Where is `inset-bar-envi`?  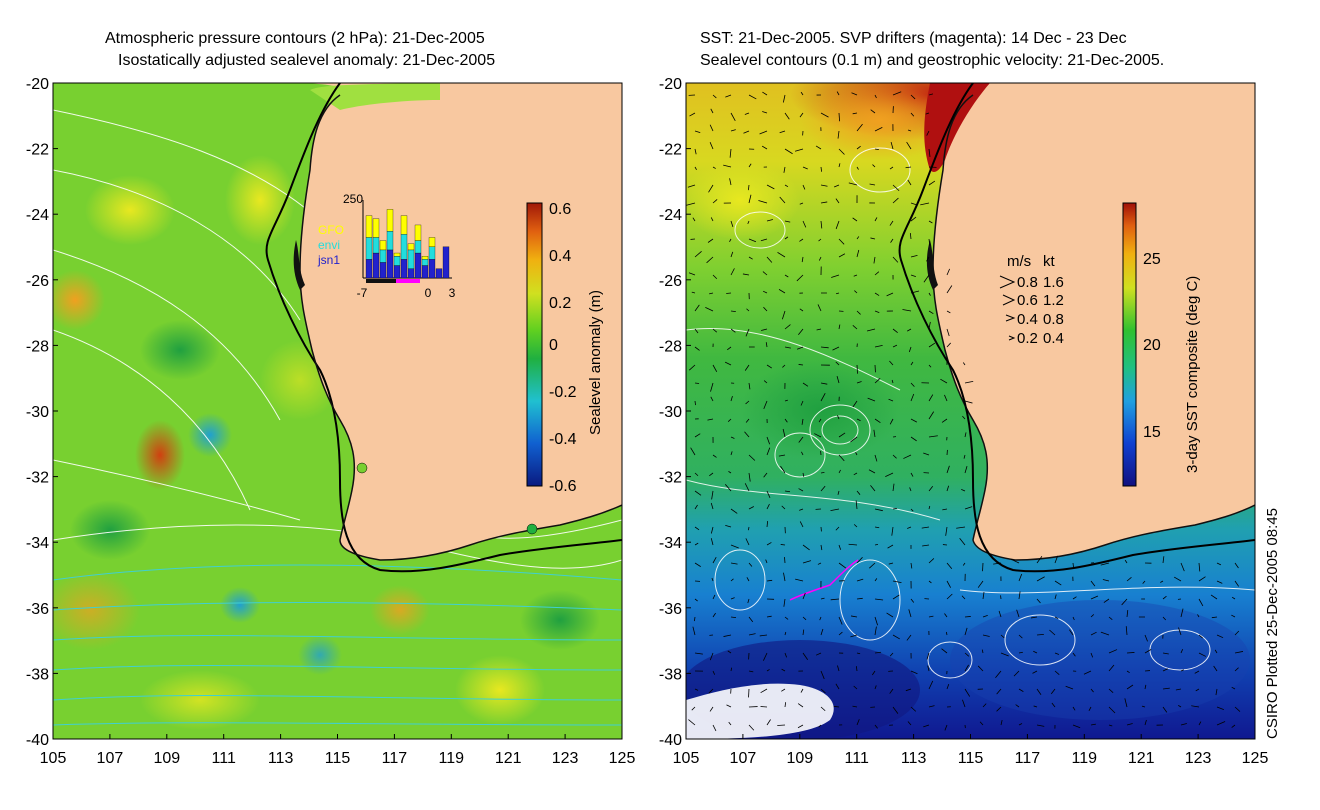
inset-bar-envi is located at coordinates (411, 259).